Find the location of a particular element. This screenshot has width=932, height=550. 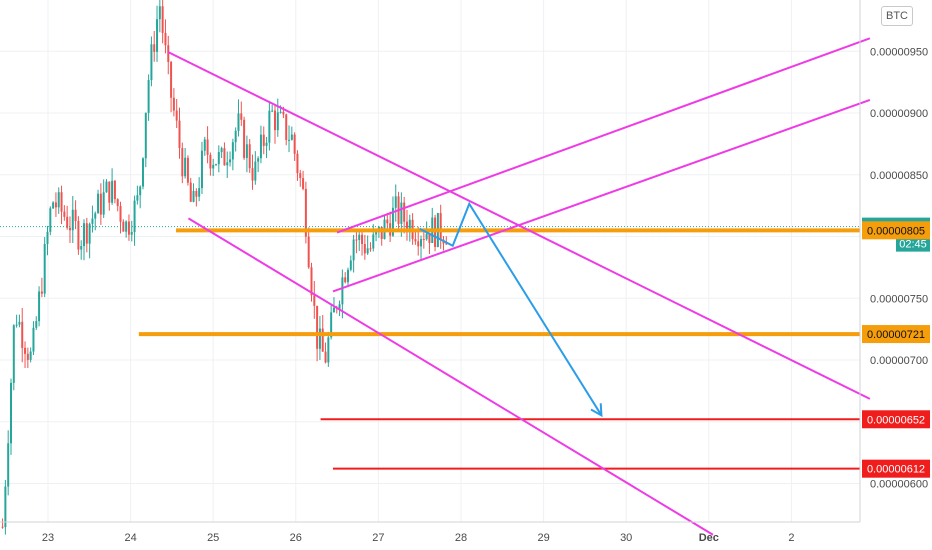

time-tick-label: 26 is located at coordinates (296, 538).